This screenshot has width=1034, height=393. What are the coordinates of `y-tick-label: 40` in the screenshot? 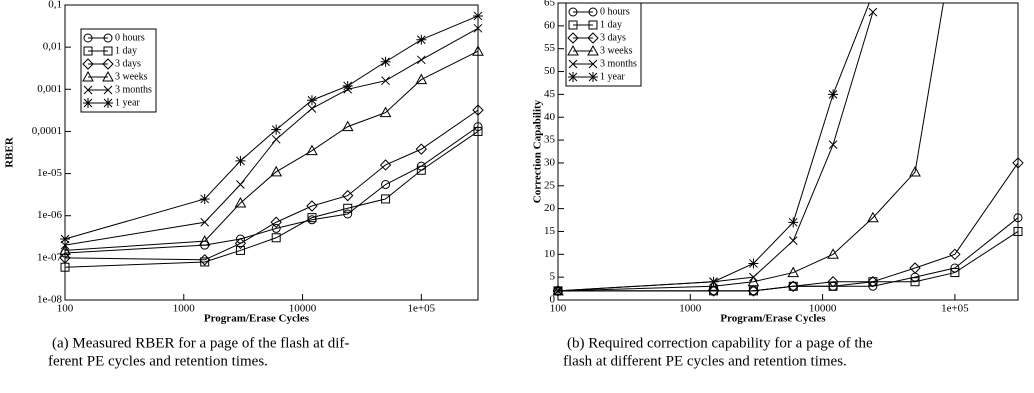 It's located at (550, 117).